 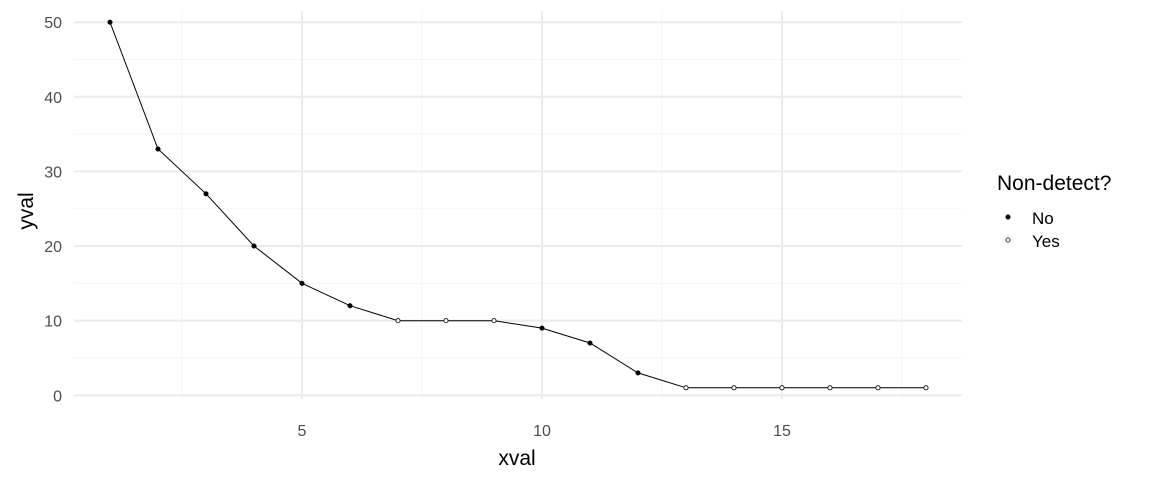 What do you see at coordinates (1043, 218) in the screenshot?
I see `legend-label: No` at bounding box center [1043, 218].